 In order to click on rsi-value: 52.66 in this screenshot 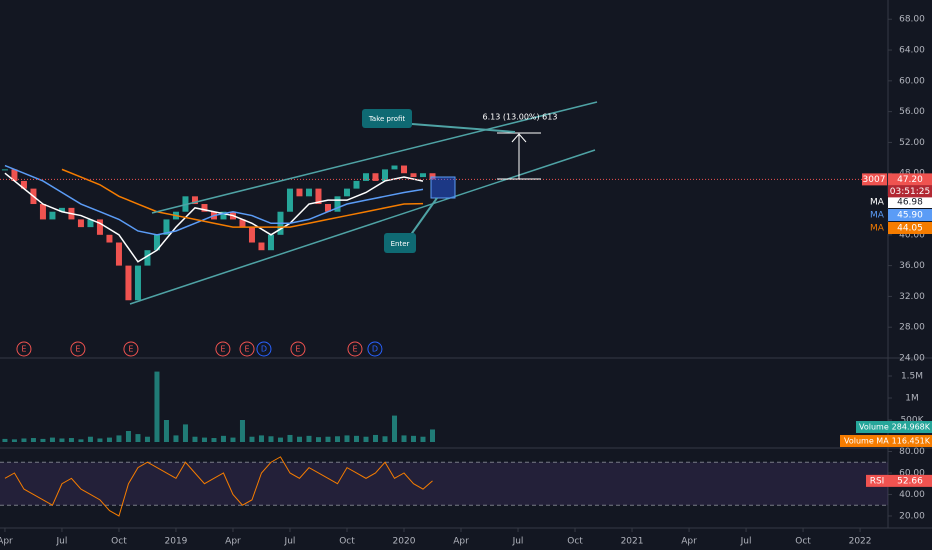, I will do `click(910, 481)`.